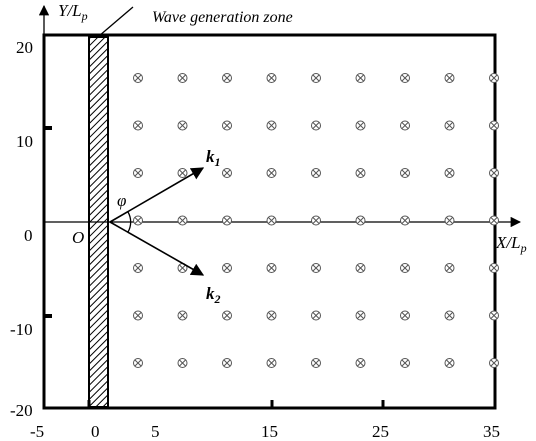  What do you see at coordinates (116, 21) in the screenshot?
I see `zone-leader-line` at bounding box center [116, 21].